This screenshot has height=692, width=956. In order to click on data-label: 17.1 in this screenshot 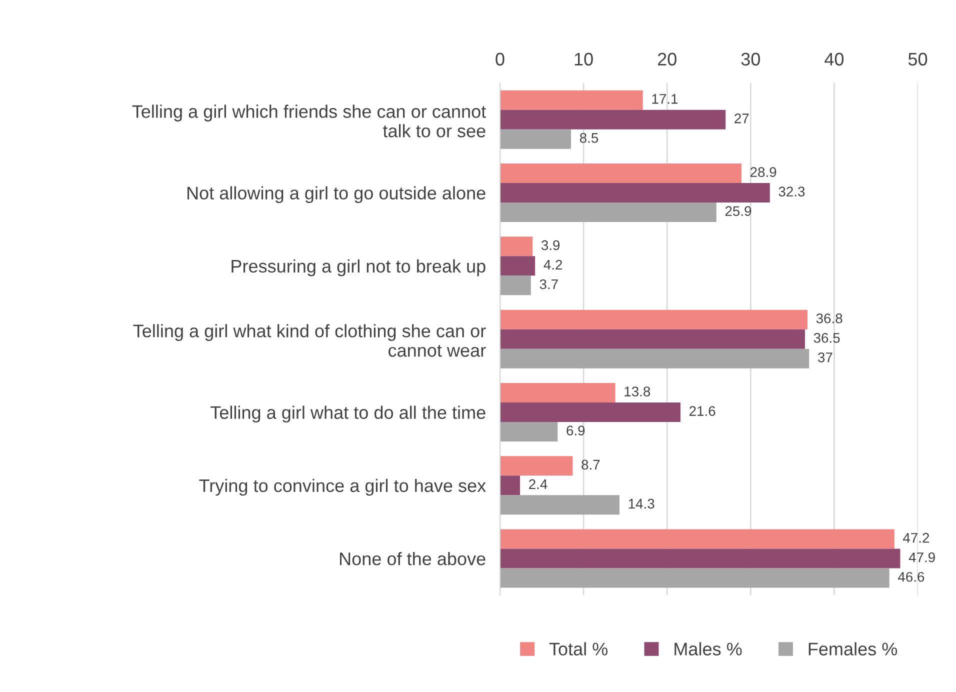, I will do `click(665, 99)`.